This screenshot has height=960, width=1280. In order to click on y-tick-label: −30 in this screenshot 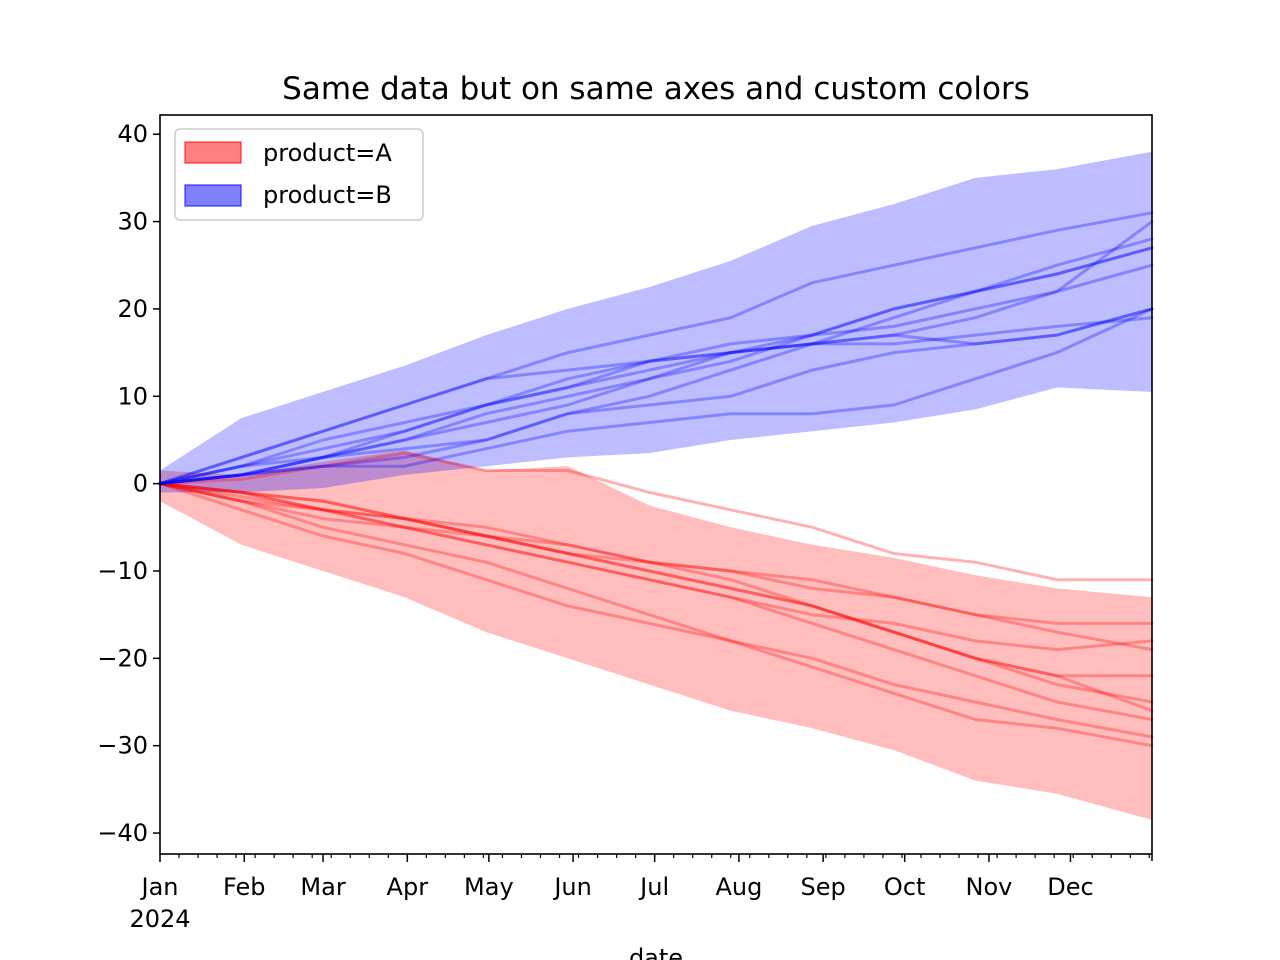, I will do `click(122, 746)`.